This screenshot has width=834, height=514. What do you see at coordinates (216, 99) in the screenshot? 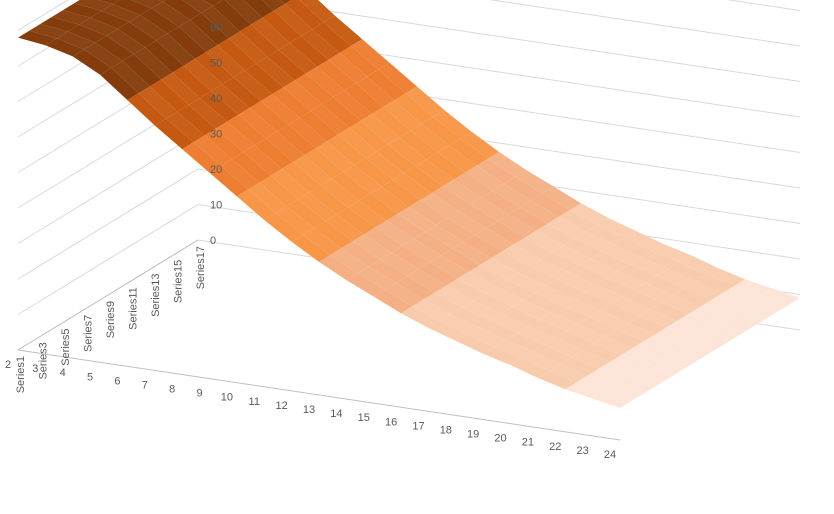
I see `value-axis-label-40: 40` at bounding box center [216, 99].